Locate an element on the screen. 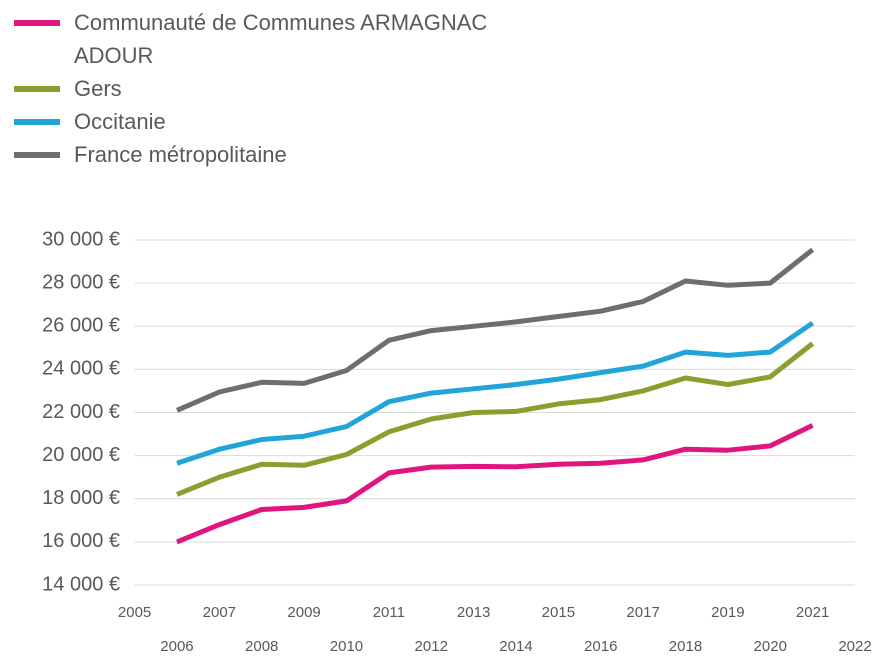 The image size is (877, 657). x-tick-label: 2022 is located at coordinates (854, 646).